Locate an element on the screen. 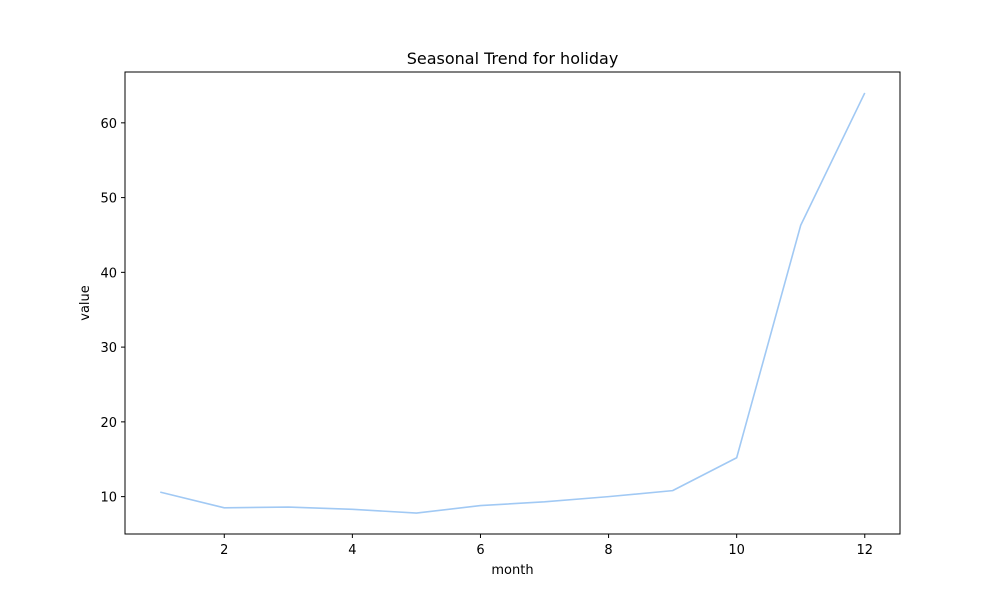 This screenshot has height=600, width=1000. x-tick-label: 8 is located at coordinates (608, 550).